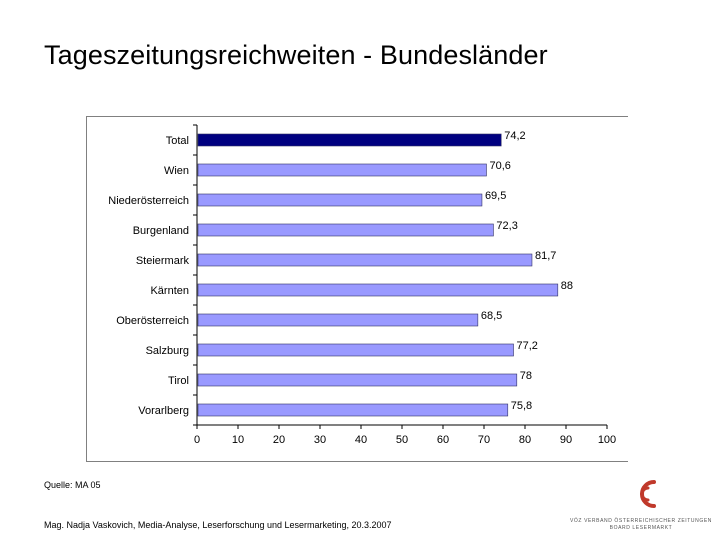 Image resolution: width=720 pixels, height=540 pixels. I want to click on category-label: Steiermark, so click(163, 261).